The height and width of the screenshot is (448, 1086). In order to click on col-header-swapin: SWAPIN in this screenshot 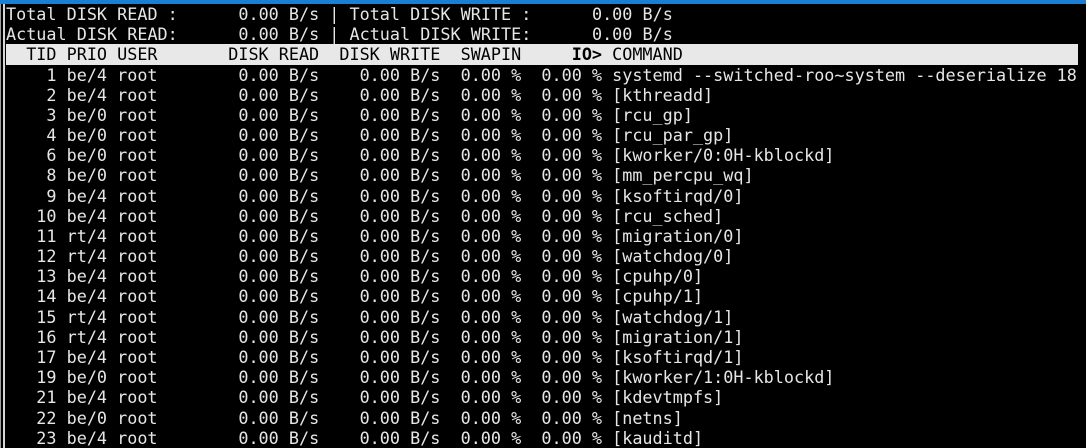, I will do `click(491, 54)`.